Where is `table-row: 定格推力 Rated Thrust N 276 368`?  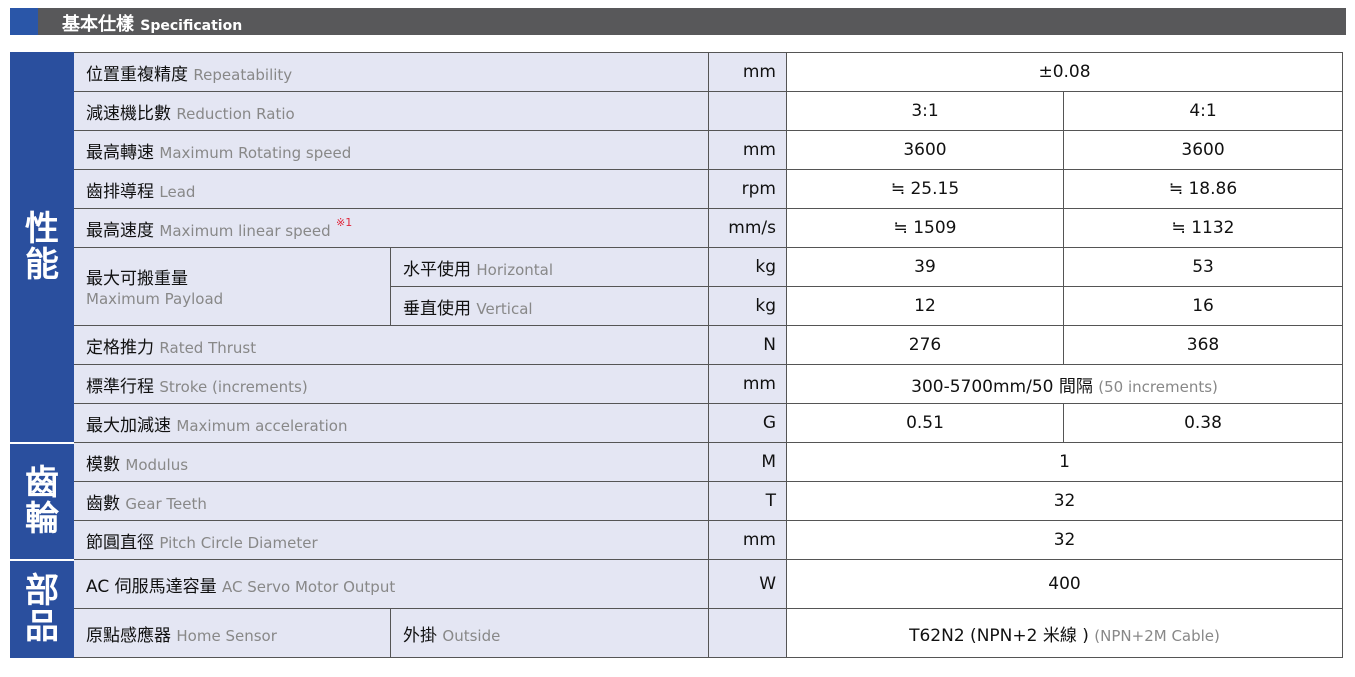 table-row: 定格推力 Rated Thrust N 276 368 is located at coordinates (677, 345).